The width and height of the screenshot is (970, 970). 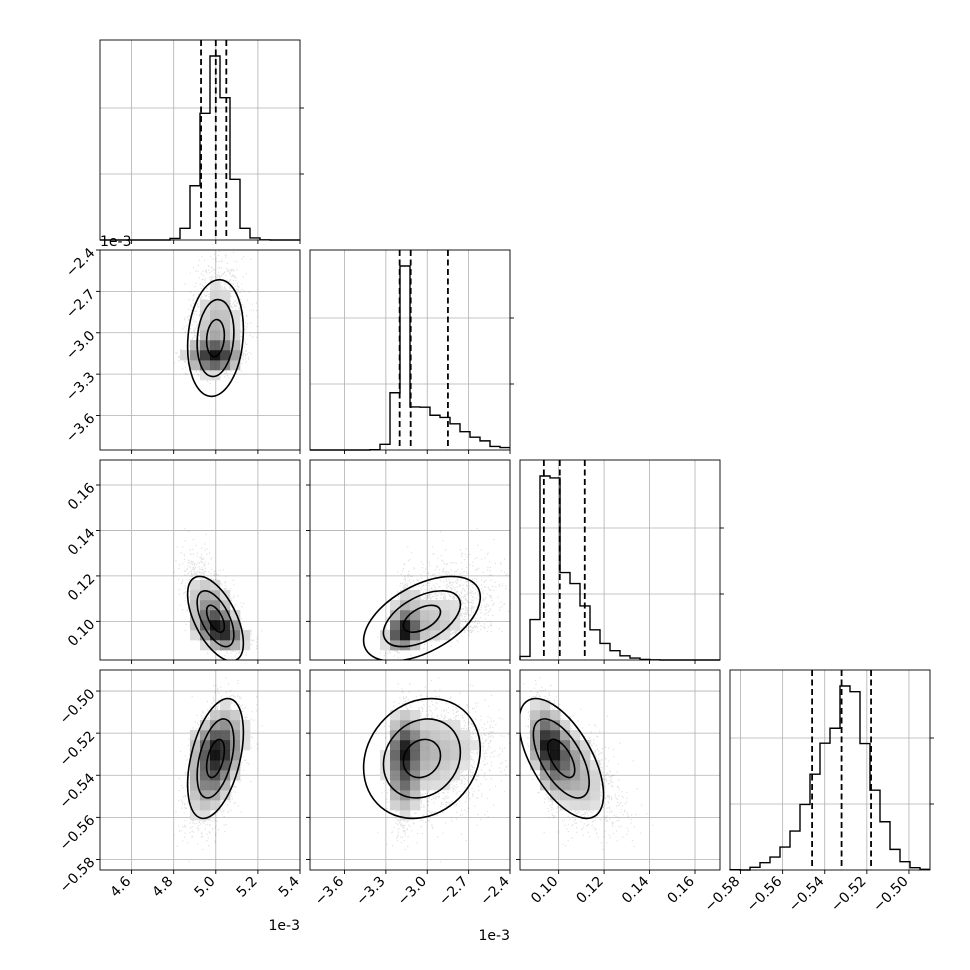 What do you see at coordinates (370, 891) in the screenshot?
I see `x-tick-label: −3.3` at bounding box center [370, 891].